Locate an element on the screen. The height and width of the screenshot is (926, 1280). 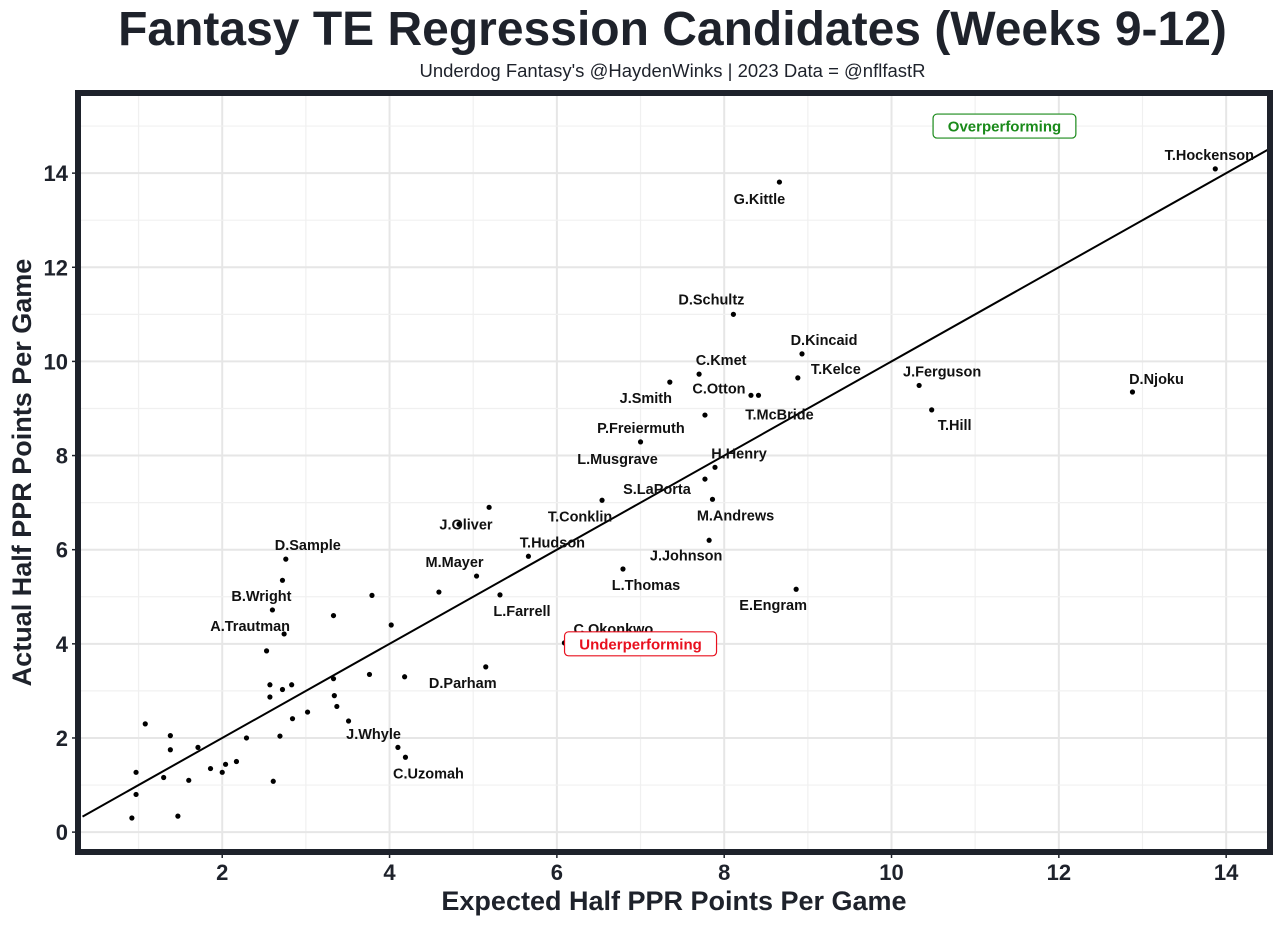
point-label: L.Musgrave is located at coordinates (617, 460).